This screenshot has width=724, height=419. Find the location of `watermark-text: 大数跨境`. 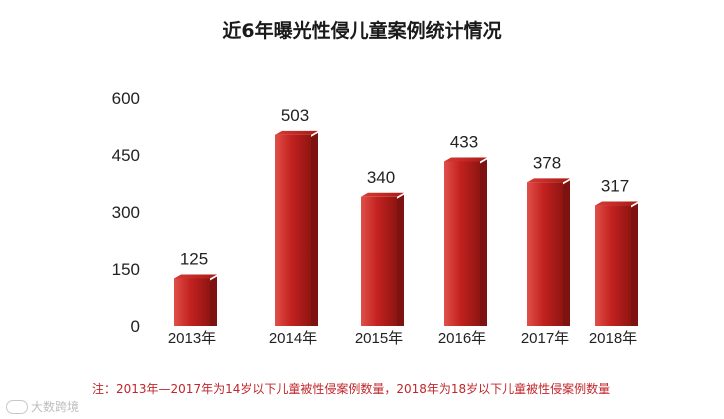

watermark-text: 大数跨境 is located at coordinates (55, 407).